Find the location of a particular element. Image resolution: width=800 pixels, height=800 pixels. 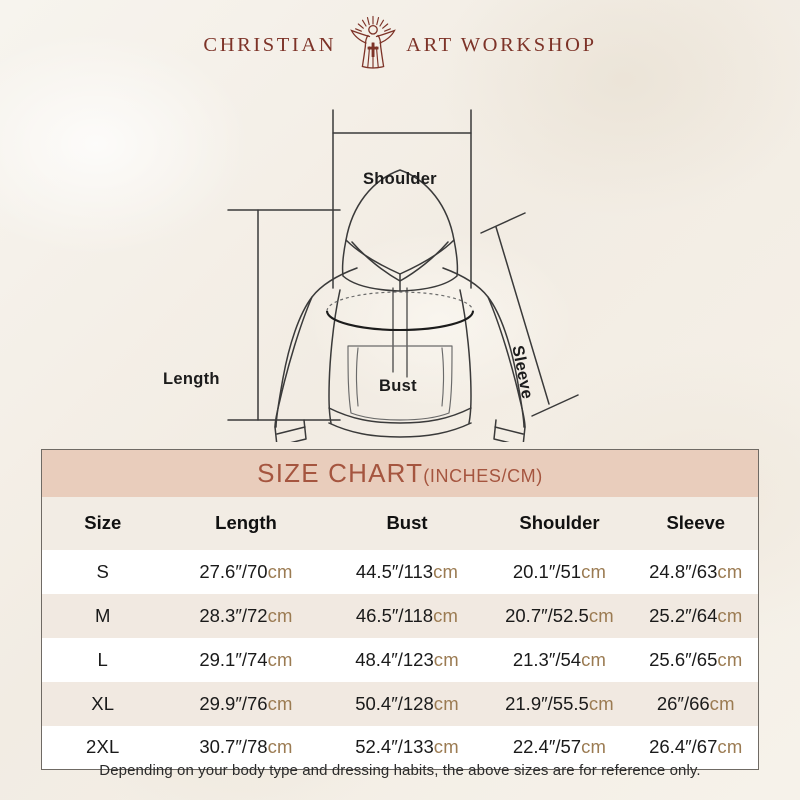

cell-sleeve: 25.6″/65cm is located at coordinates (696, 659).